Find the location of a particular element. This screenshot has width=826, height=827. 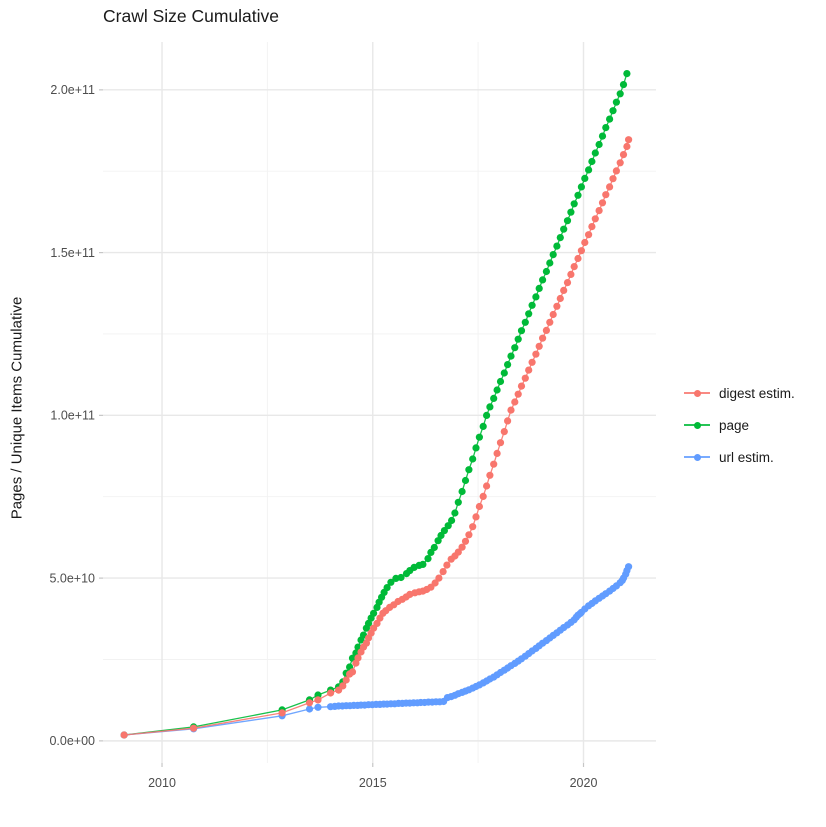

y-tick-label: 1.0e+11 is located at coordinates (72, 416).